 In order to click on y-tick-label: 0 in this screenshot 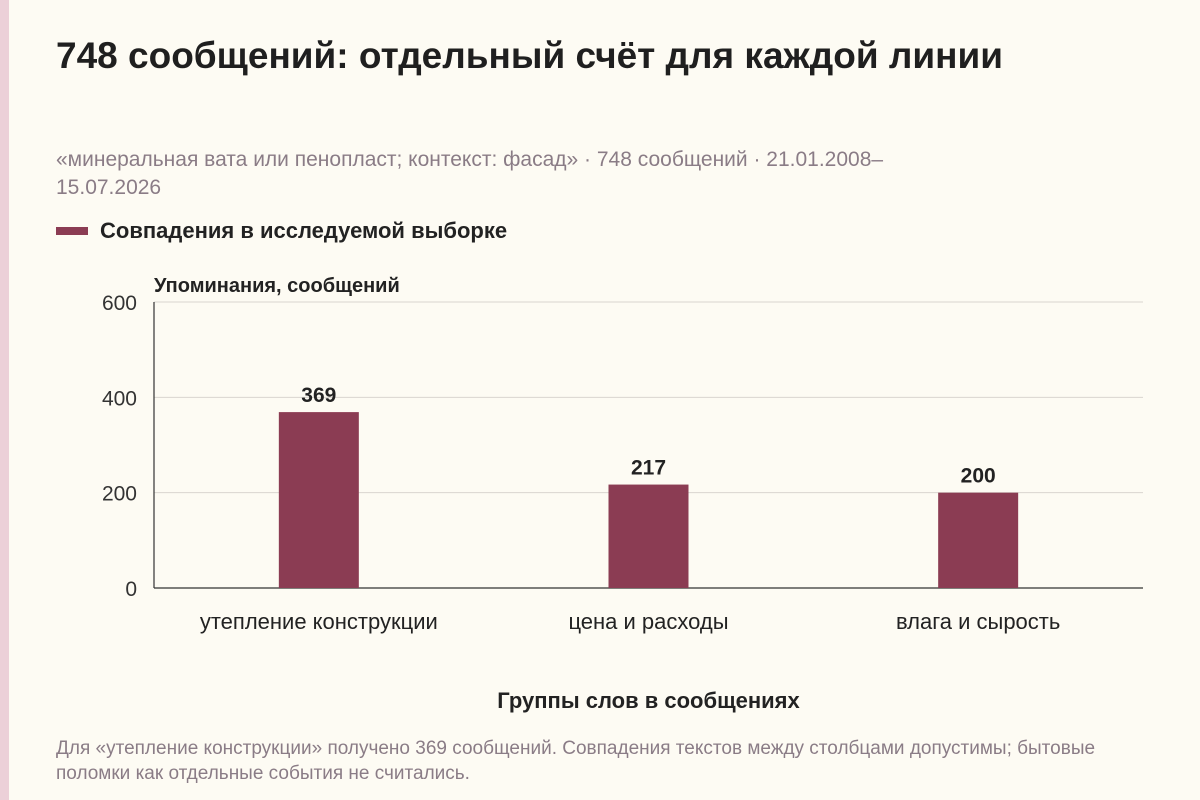, I will do `click(131, 589)`.